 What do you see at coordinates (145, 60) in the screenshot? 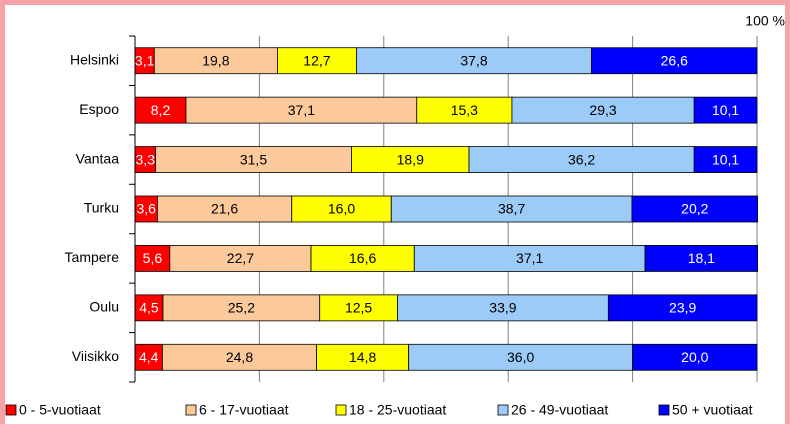
I see `data-label: 3,1` at bounding box center [145, 60].